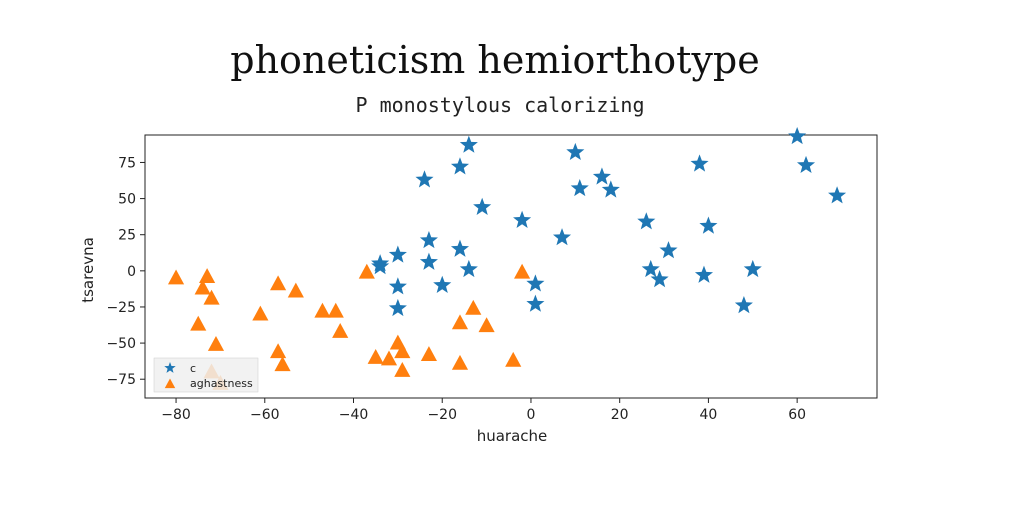 This screenshot has height=512, width=1024. What do you see at coordinates (709, 415) in the screenshot?
I see `x-tick-label: 40` at bounding box center [709, 415].